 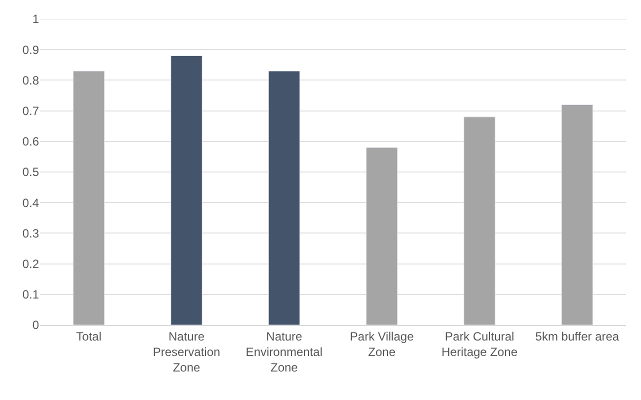 I want to click on y-tick-label: 0.3, so click(x=31, y=233).